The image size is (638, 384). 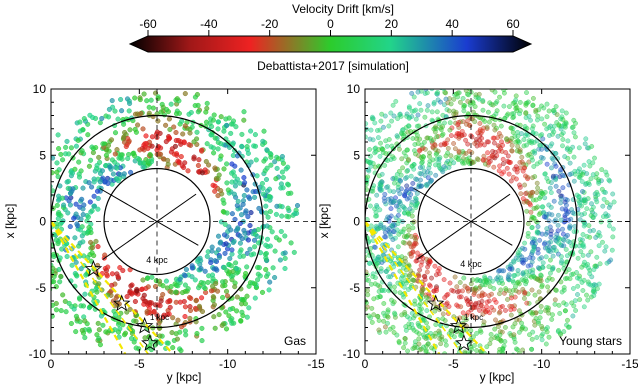 I want to click on y-tick-label: -10, so click(x=352, y=354).